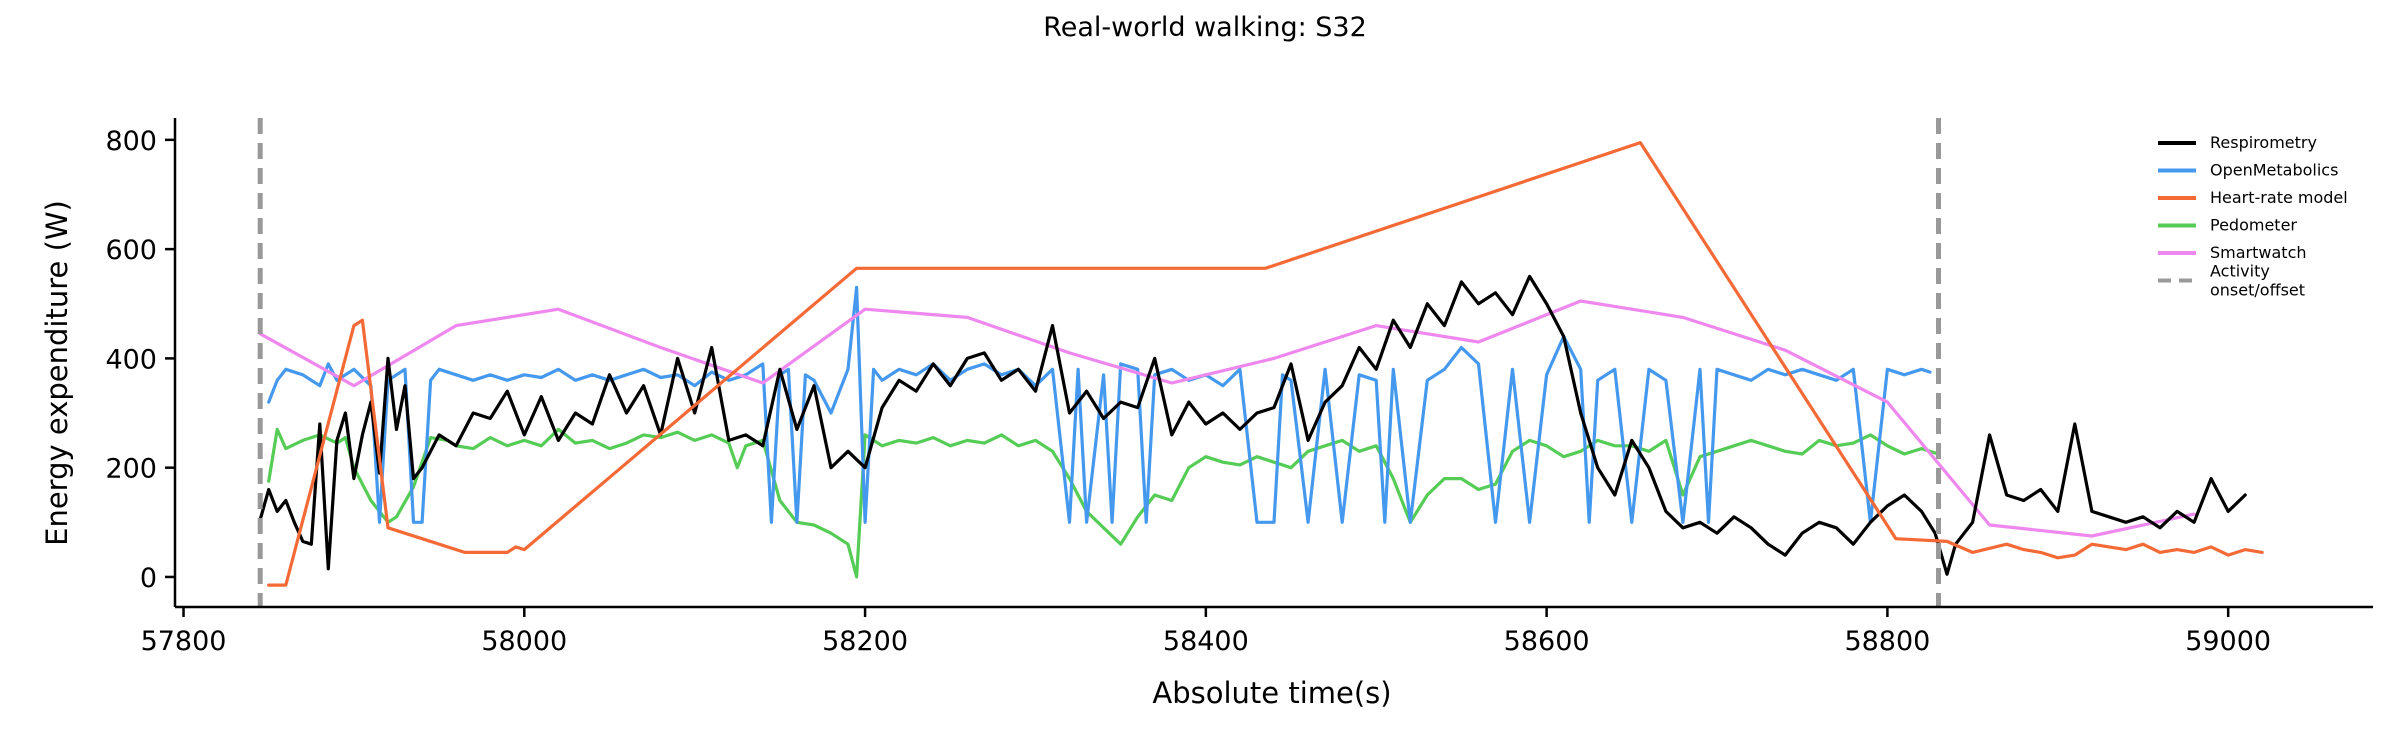 Image resolution: width=2400 pixels, height=750 pixels. I want to click on y-tick-label: 800, so click(131, 141).